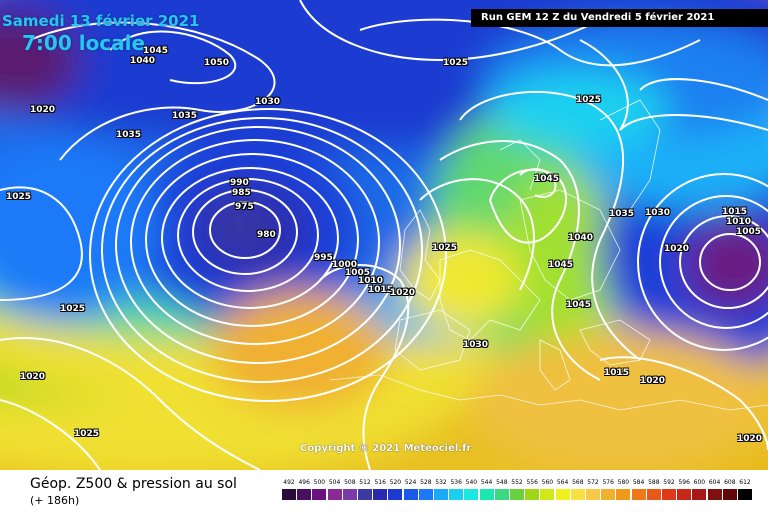 This screenshot has width=768, height=512. What do you see at coordinates (730, 482) in the screenshot?
I see `legend-value: 608` at bounding box center [730, 482].